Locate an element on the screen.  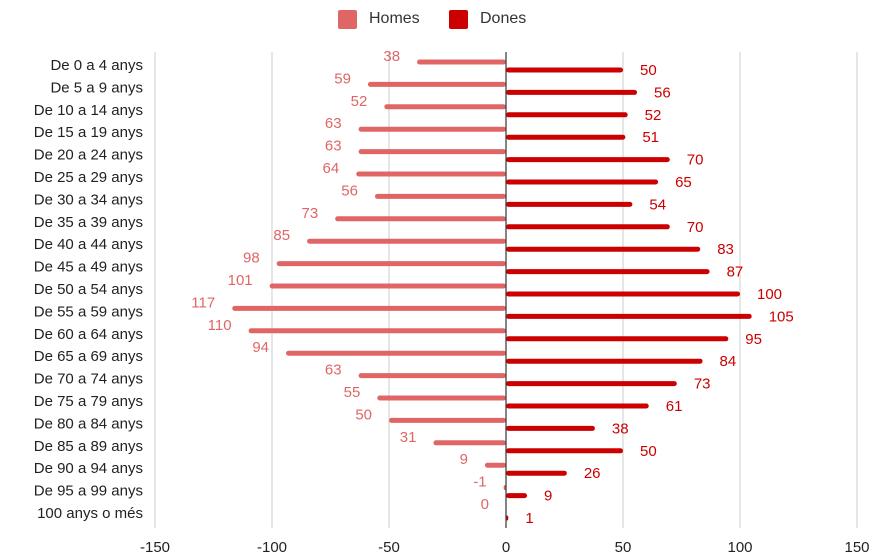
data-label-dones: 38 is located at coordinates (620, 428).